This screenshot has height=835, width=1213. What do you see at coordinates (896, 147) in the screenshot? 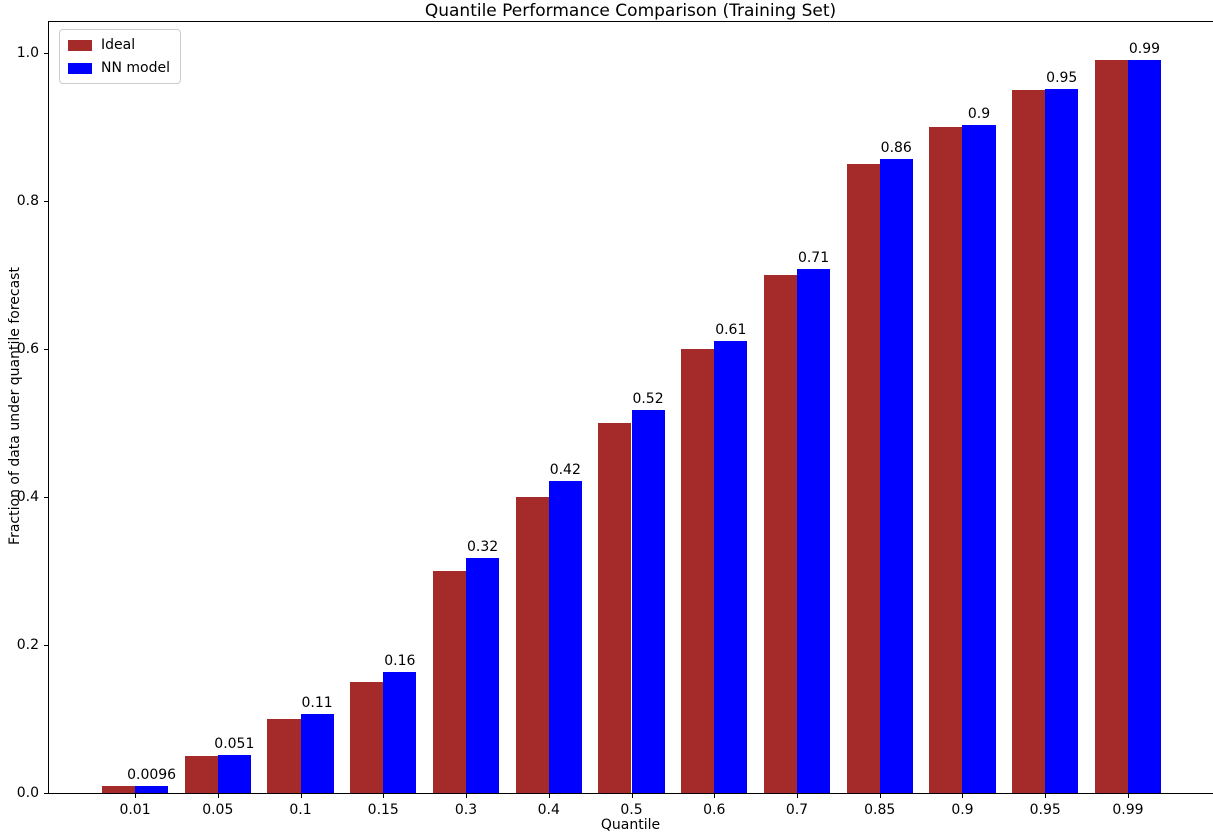
I see `bar-value-label-0.85: 0.86` at bounding box center [896, 147].